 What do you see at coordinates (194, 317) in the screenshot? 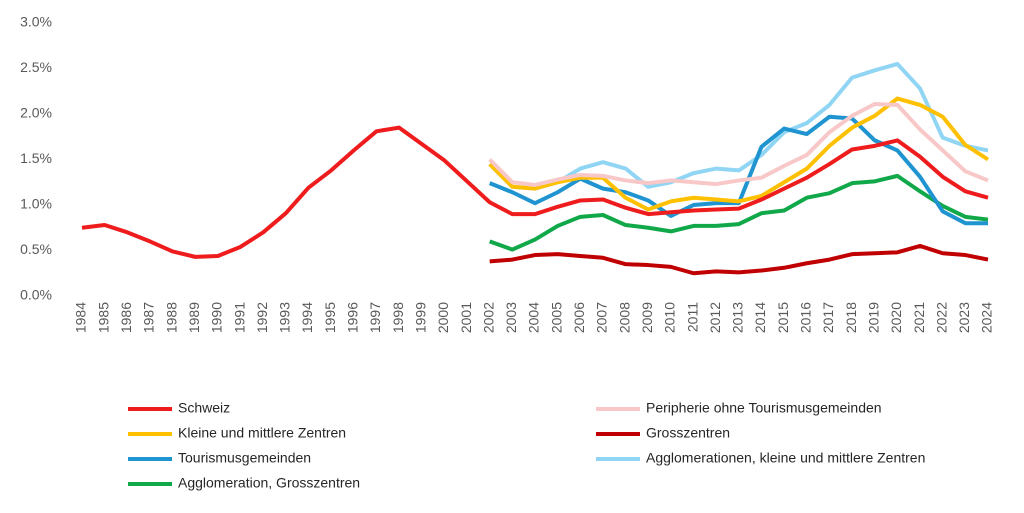
I see `x-tick-label: 1989` at bounding box center [194, 317].